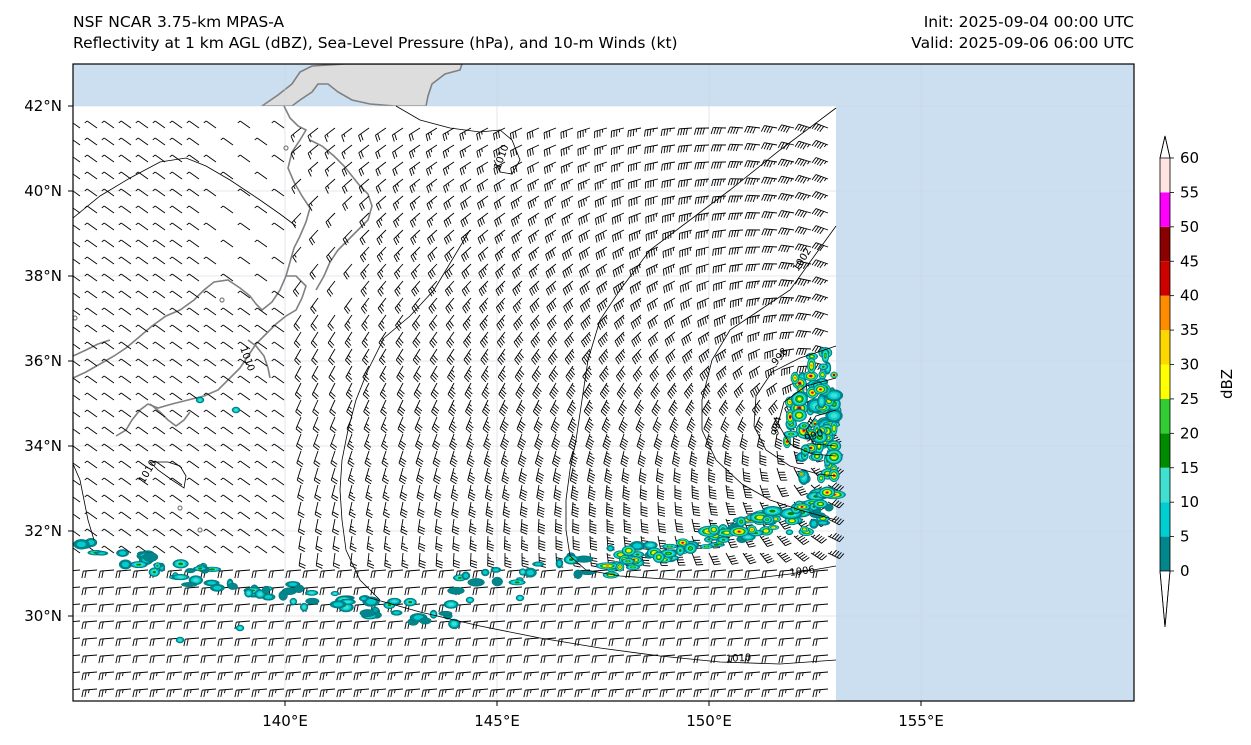 This screenshot has height=745, width=1251. I want to click on y-tick-label: 36°N, so click(43, 361).